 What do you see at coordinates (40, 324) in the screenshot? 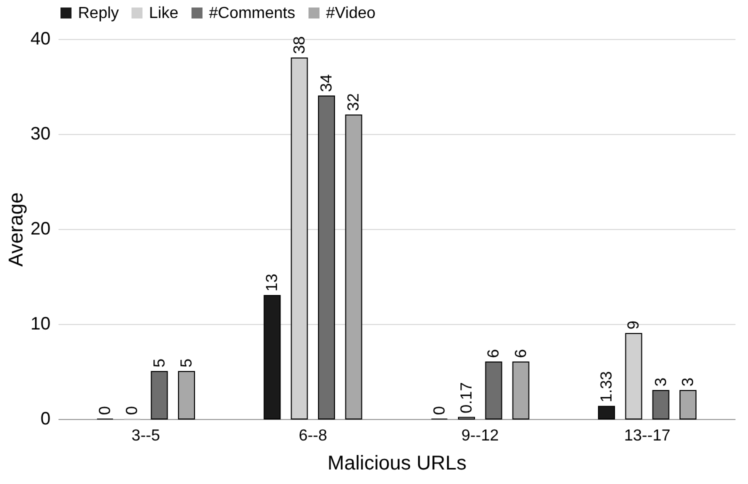
I see `y-tick-label: 10` at bounding box center [40, 324].